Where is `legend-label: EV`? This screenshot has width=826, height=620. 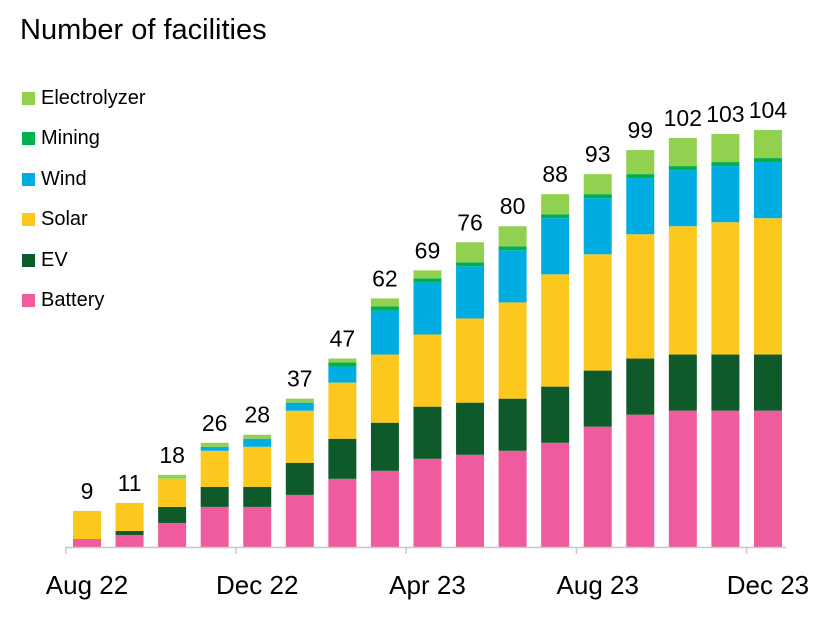
legend-label: EV is located at coordinates (54, 259).